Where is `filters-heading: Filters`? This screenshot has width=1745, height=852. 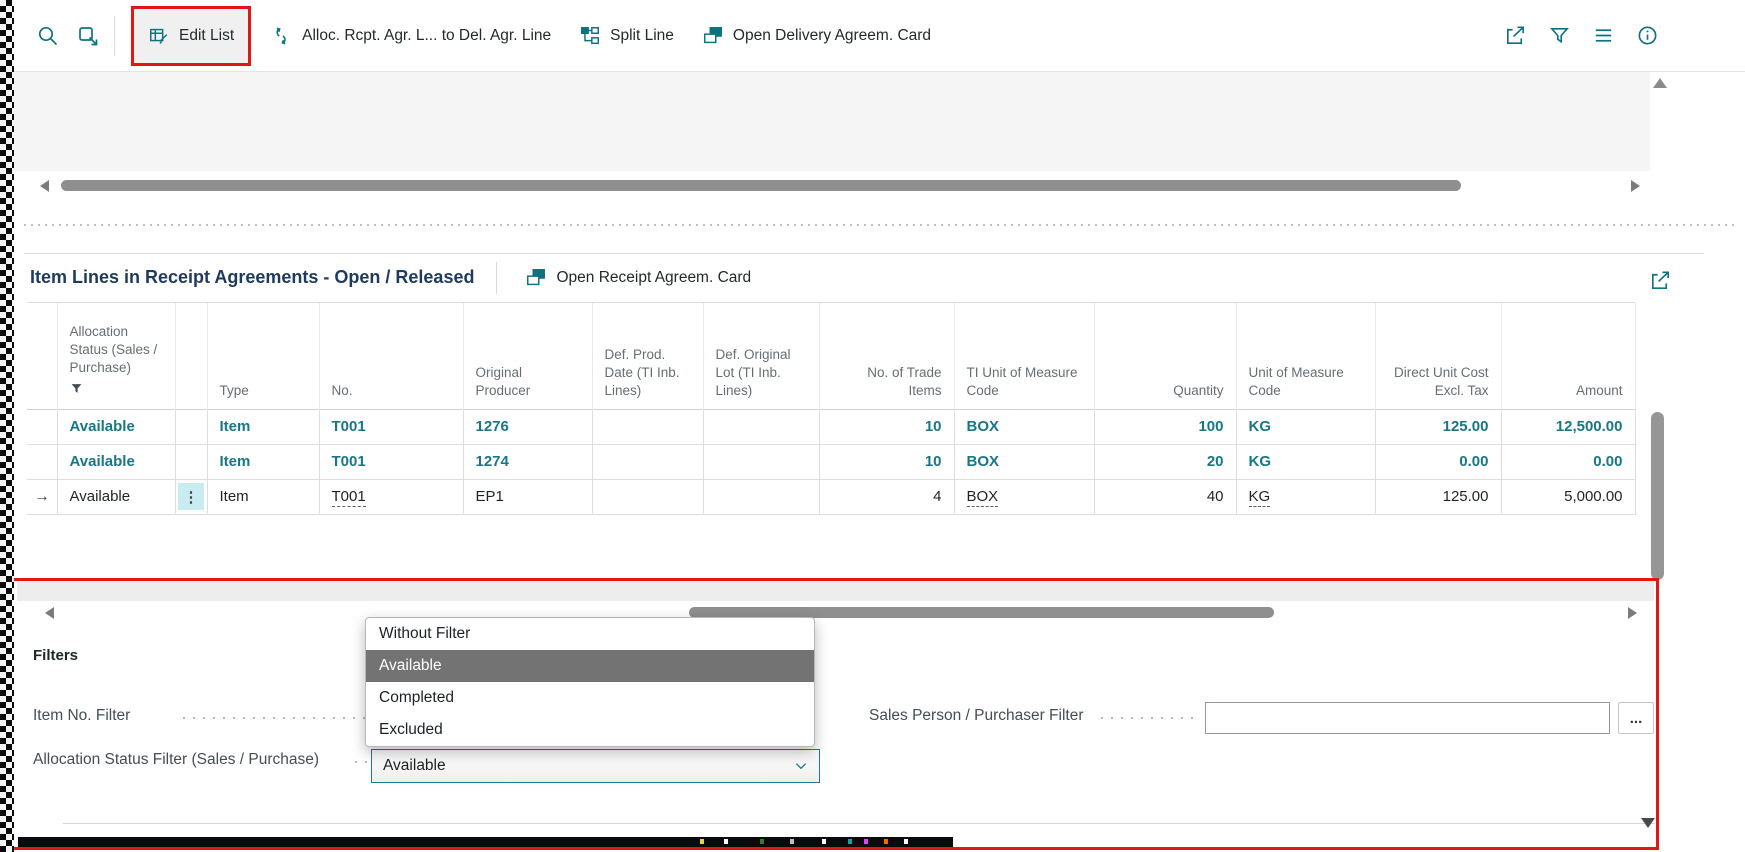 filters-heading: Filters is located at coordinates (56, 655).